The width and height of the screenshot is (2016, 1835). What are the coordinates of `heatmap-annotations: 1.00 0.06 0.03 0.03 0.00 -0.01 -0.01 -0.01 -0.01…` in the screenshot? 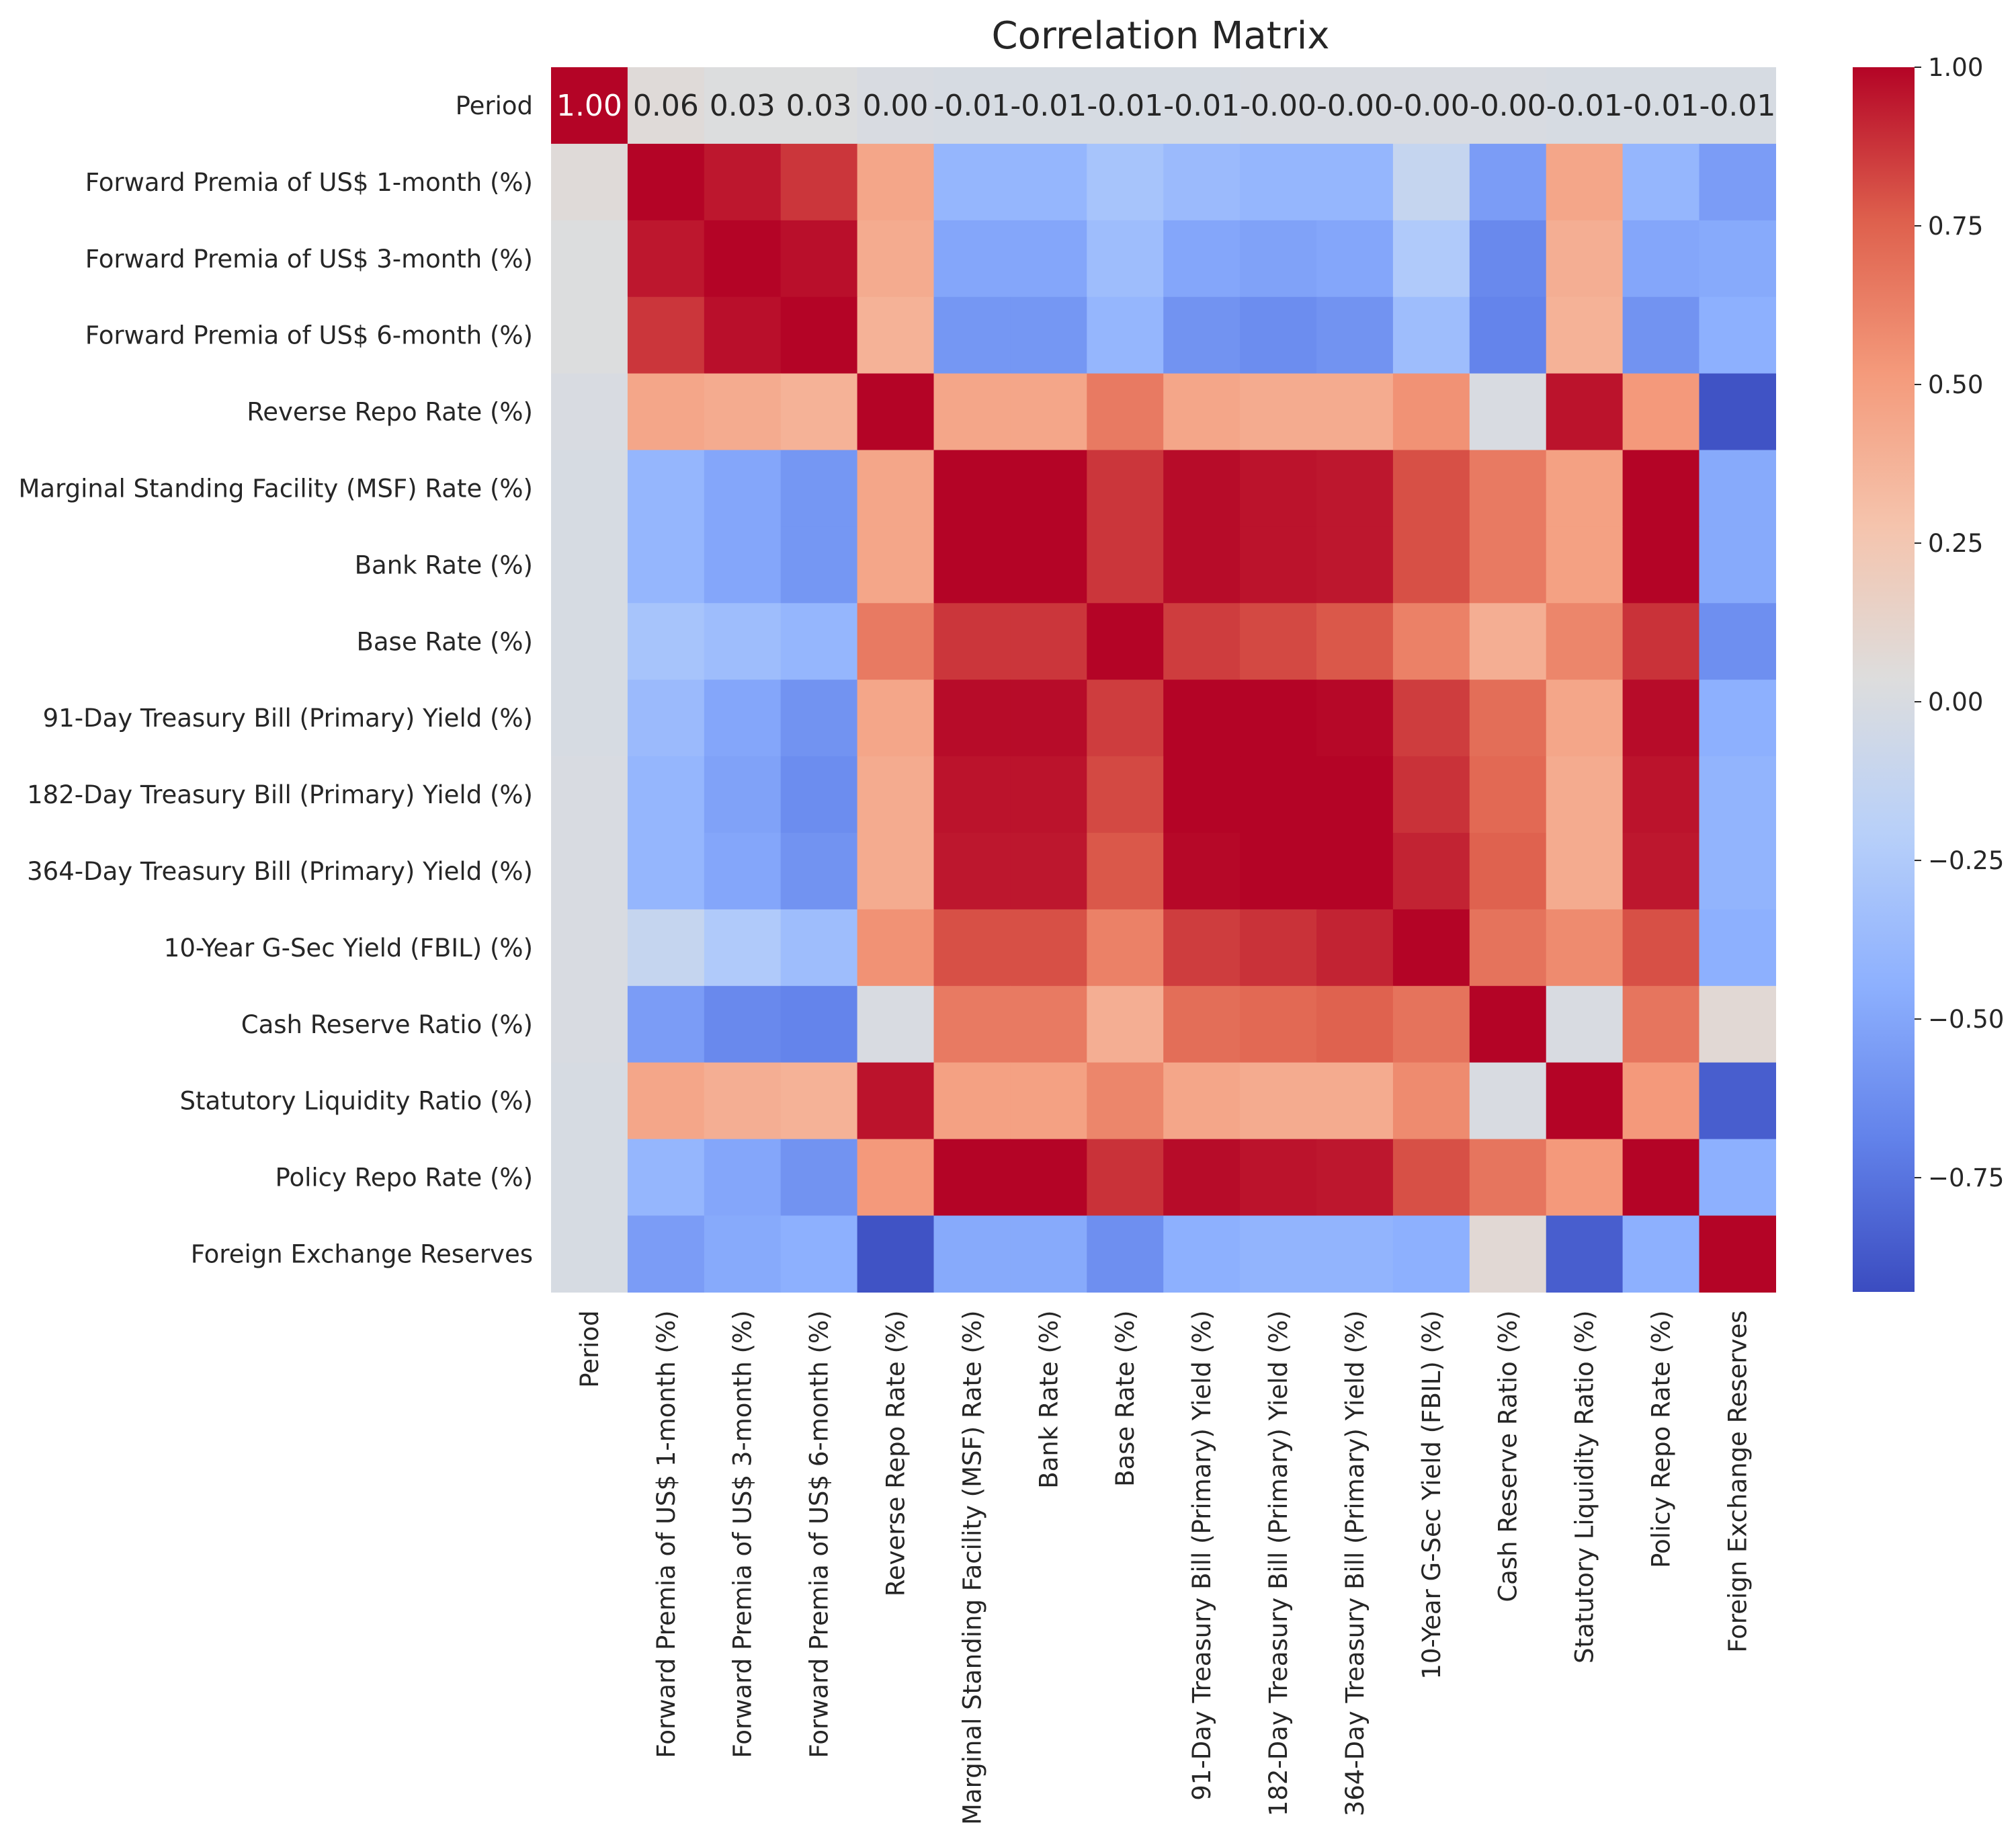 It's located at (1165, 106).